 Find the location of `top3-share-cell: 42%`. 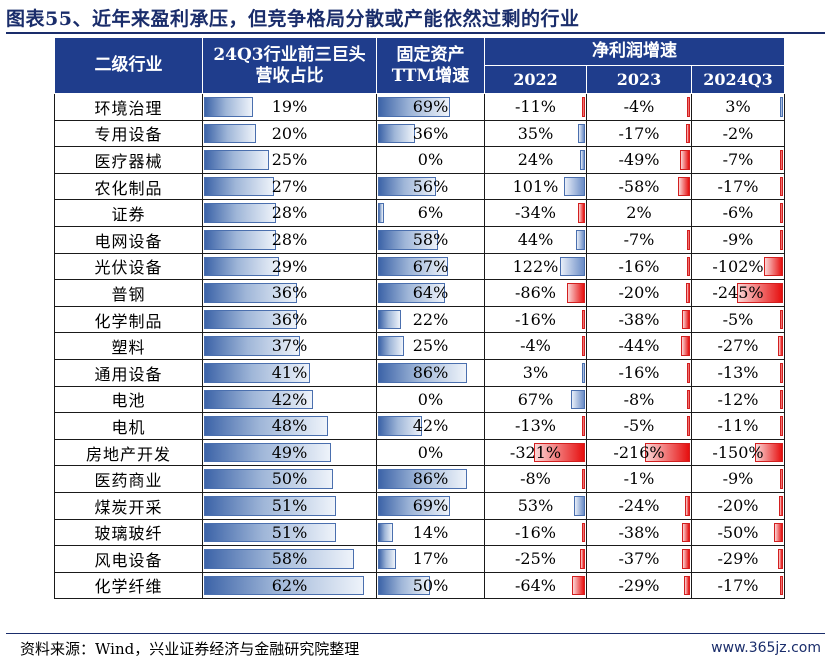

top3-share-cell: 42% is located at coordinates (289, 399).